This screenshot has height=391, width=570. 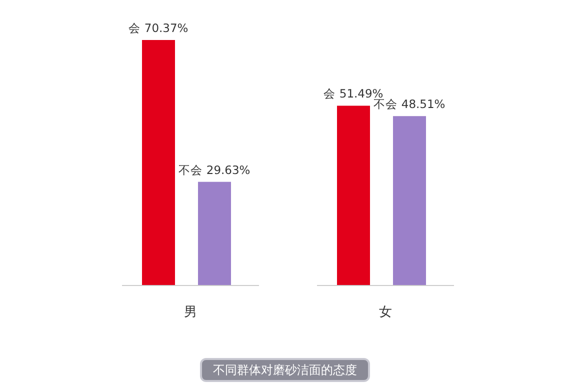 What do you see at coordinates (385, 312) in the screenshot?
I see `x-tick-label: 女` at bounding box center [385, 312].